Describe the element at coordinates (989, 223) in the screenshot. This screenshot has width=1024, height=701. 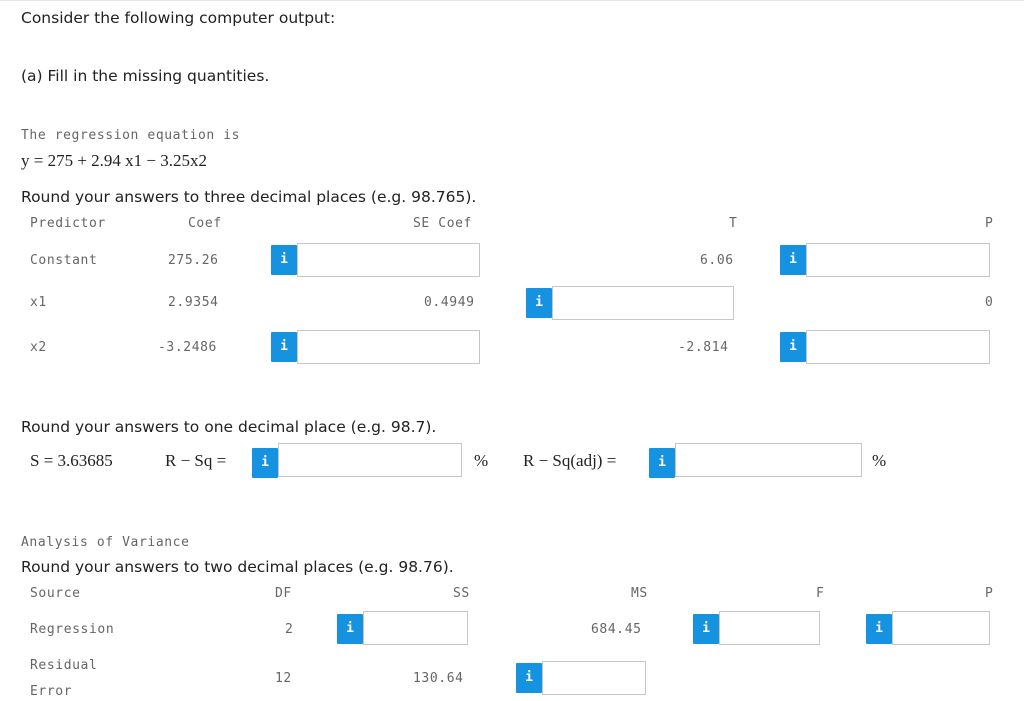
I see `header-p: P` at that location.